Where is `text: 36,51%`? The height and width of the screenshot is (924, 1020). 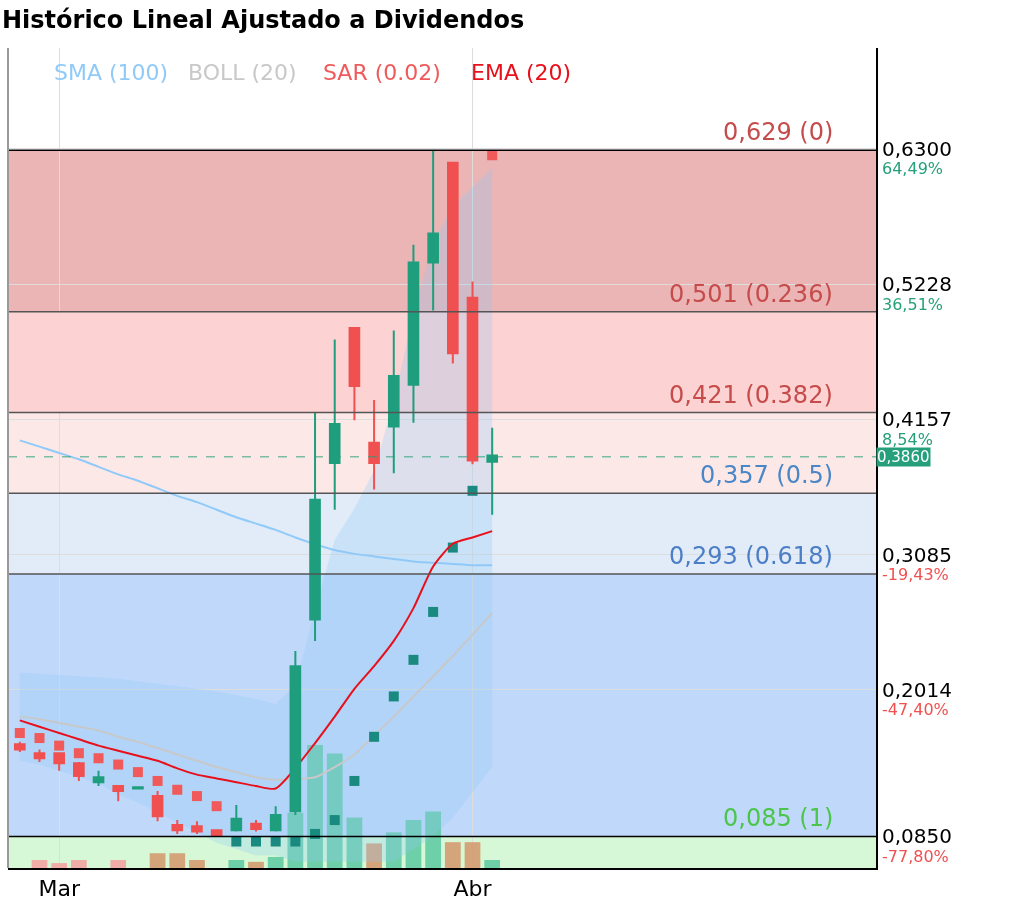 text: 36,51% is located at coordinates (913, 304).